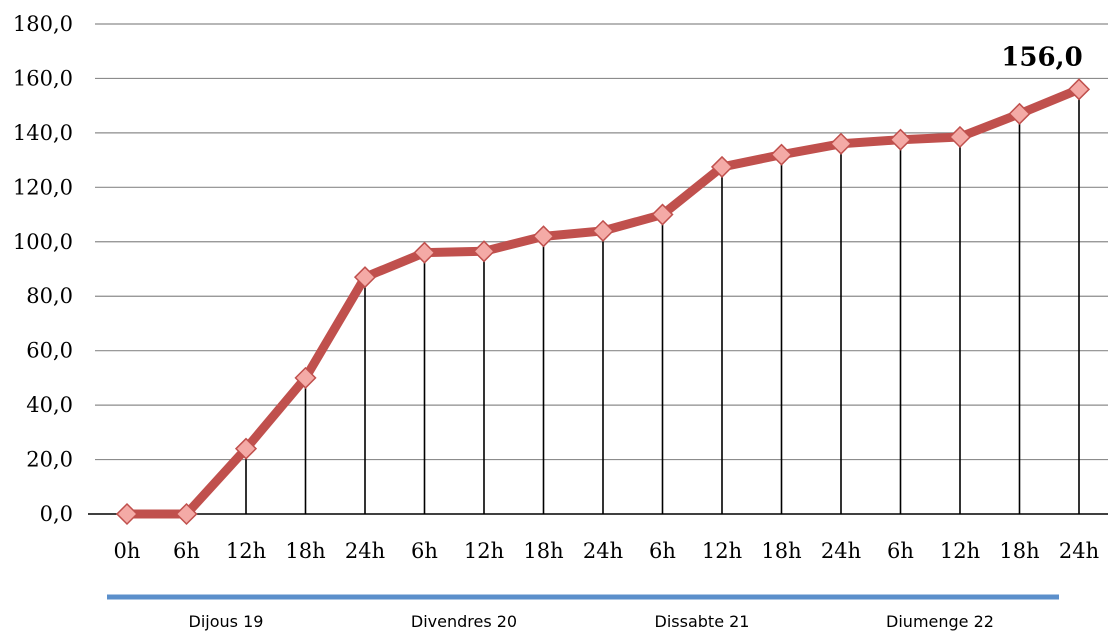 The image size is (1111, 632). I want to click on day-group-label: Diumenge 22, so click(940, 621).